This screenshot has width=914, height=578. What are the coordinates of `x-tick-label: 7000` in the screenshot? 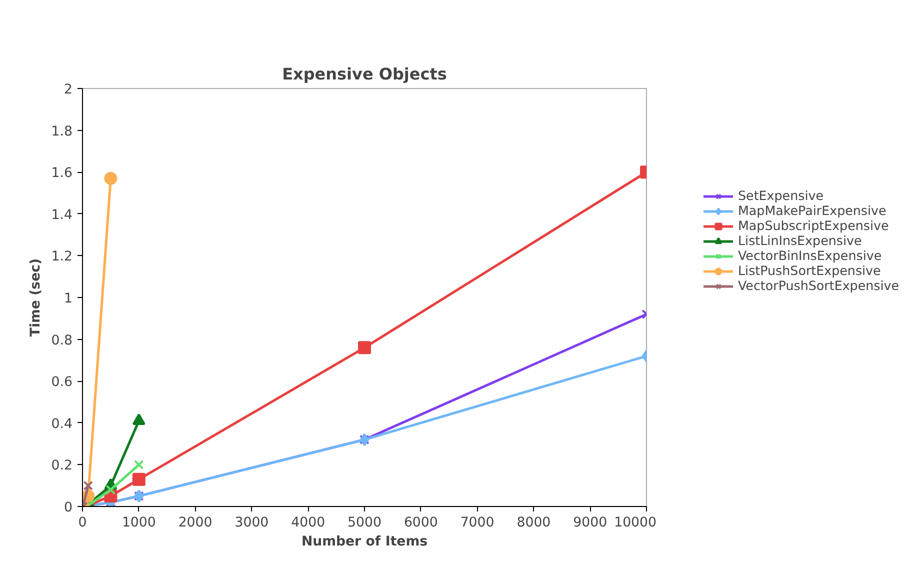 It's located at (477, 523).